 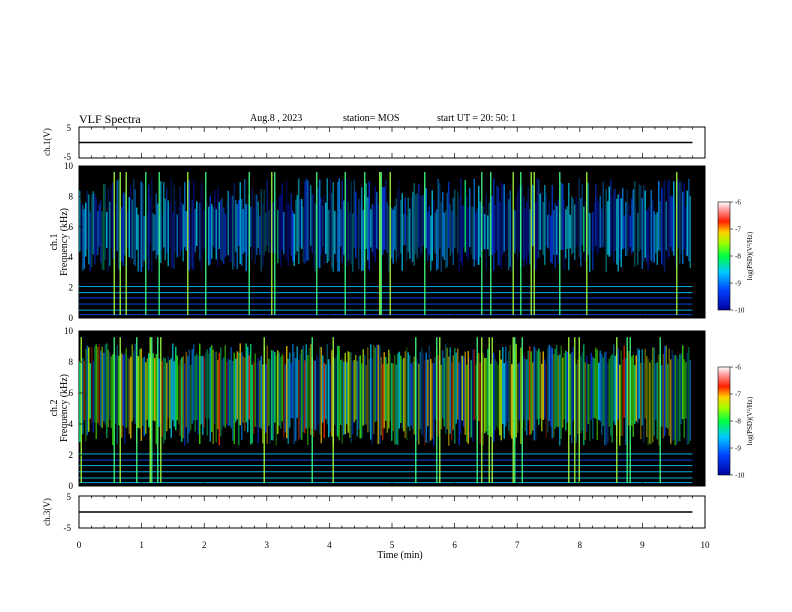 I want to click on ch1-waveform-ylabel: ch.1(V), so click(x=47, y=142).